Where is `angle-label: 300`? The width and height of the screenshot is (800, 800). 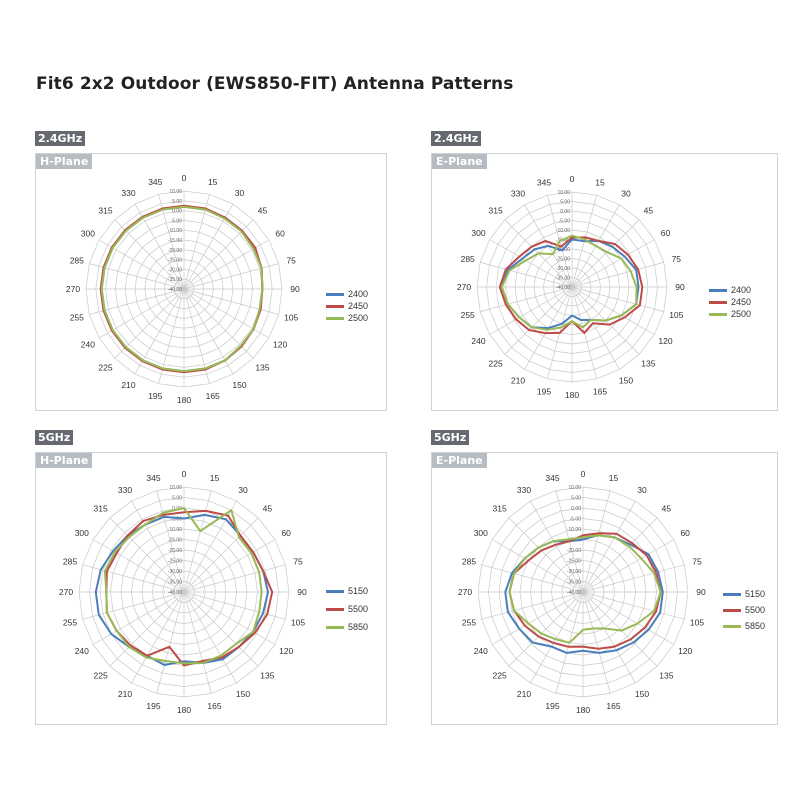
angle-label: 300 is located at coordinates (478, 233).